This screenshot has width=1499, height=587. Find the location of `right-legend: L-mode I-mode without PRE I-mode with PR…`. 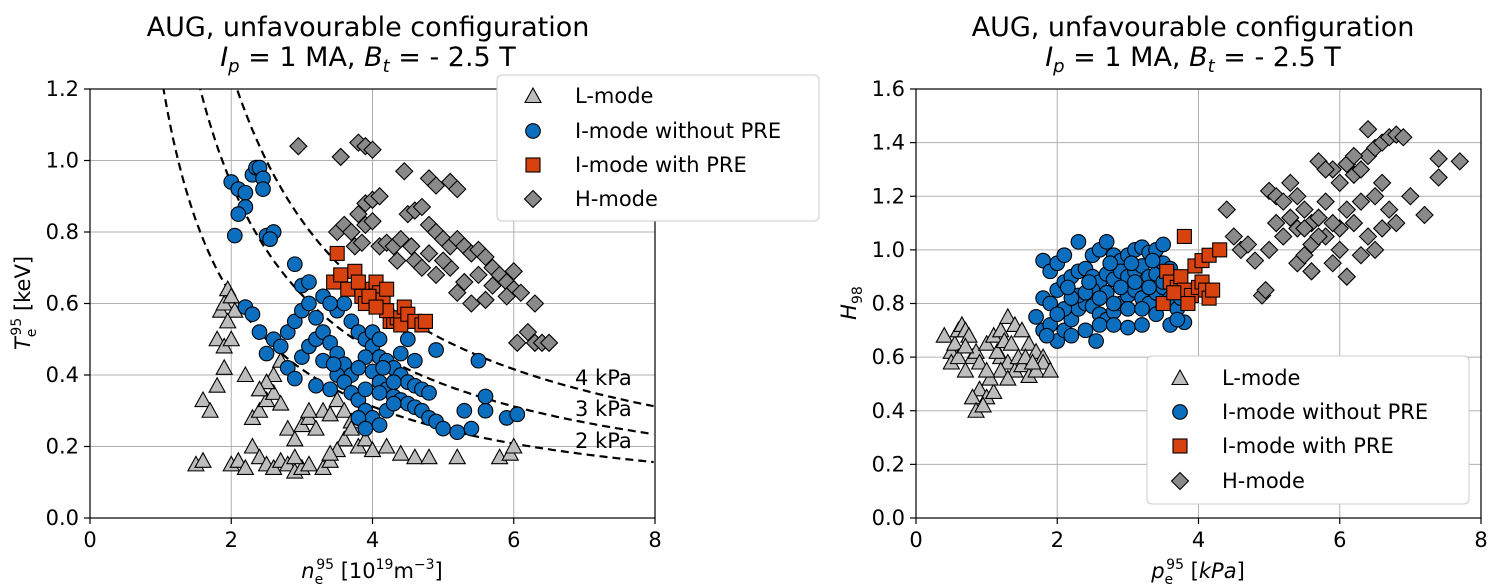

right-legend: L-mode I-mode without PRE I-mode with PR… is located at coordinates (1308, 430).